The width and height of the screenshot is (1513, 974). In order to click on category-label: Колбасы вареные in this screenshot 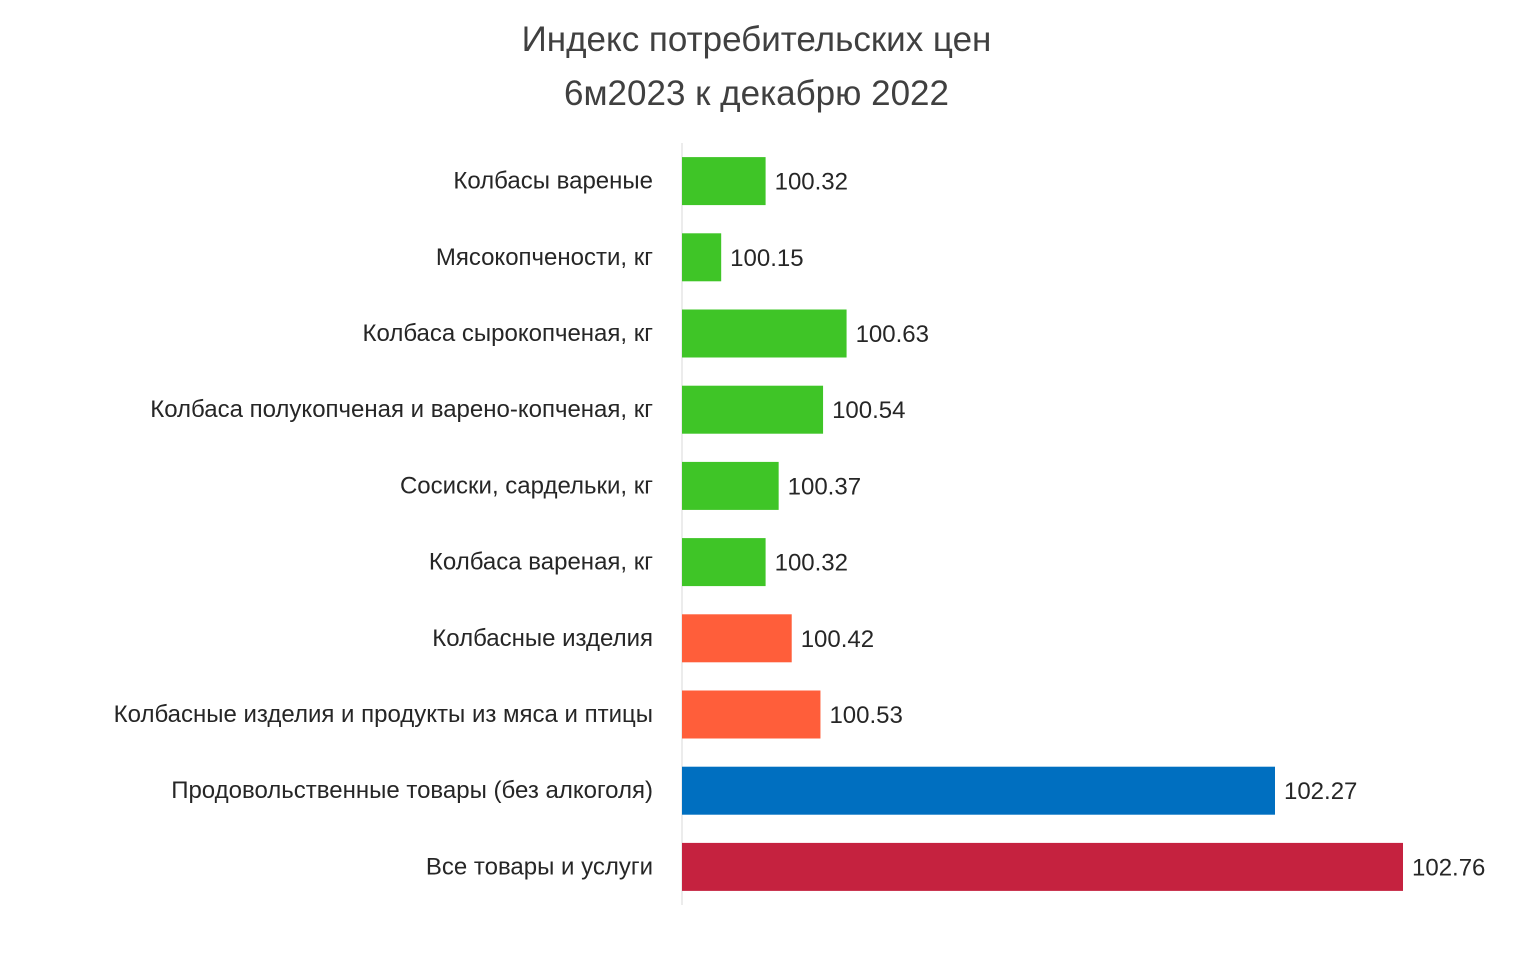, I will do `click(553, 181)`.